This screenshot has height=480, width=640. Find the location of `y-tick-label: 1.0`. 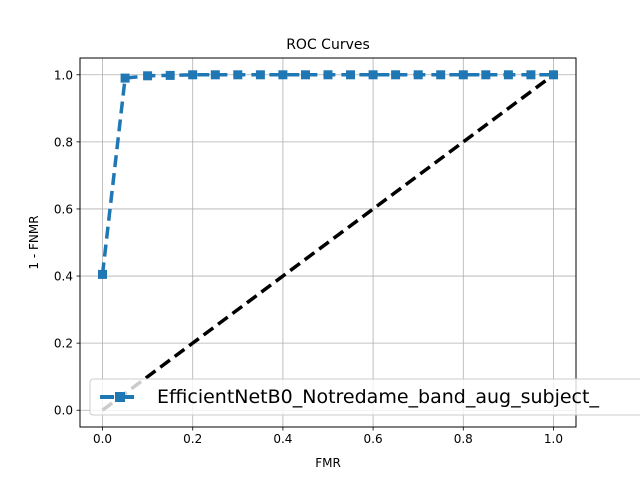

y-tick-label: 1.0 is located at coordinates (63, 75).